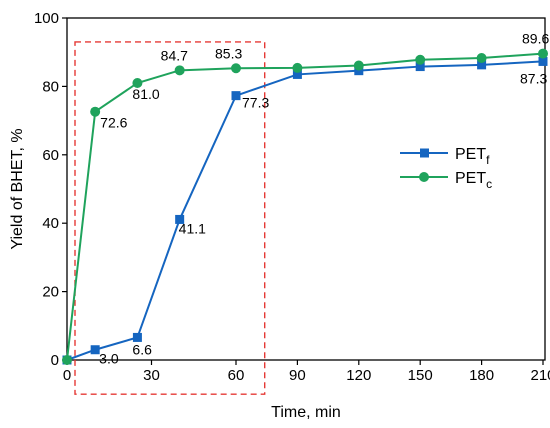 This screenshot has width=550, height=428. I want to click on data-label: 41.1, so click(192, 228).